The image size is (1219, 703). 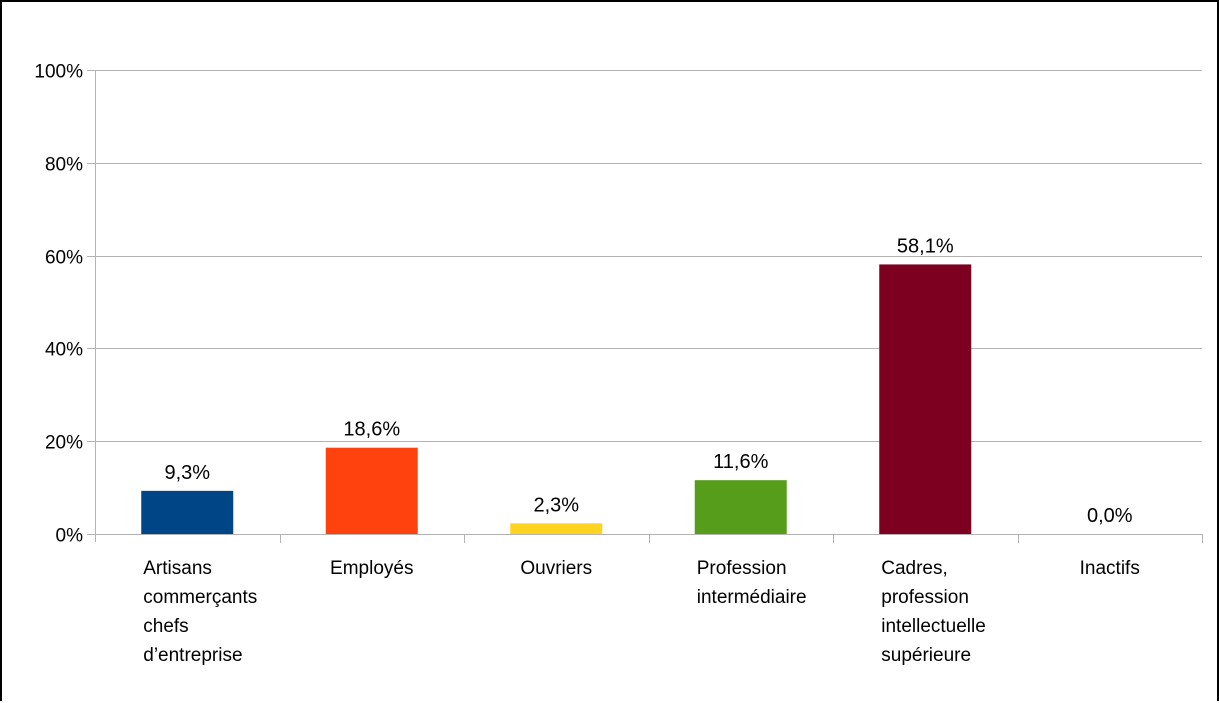 What do you see at coordinates (58, 72) in the screenshot?
I see `y-tick-label: 100%` at bounding box center [58, 72].